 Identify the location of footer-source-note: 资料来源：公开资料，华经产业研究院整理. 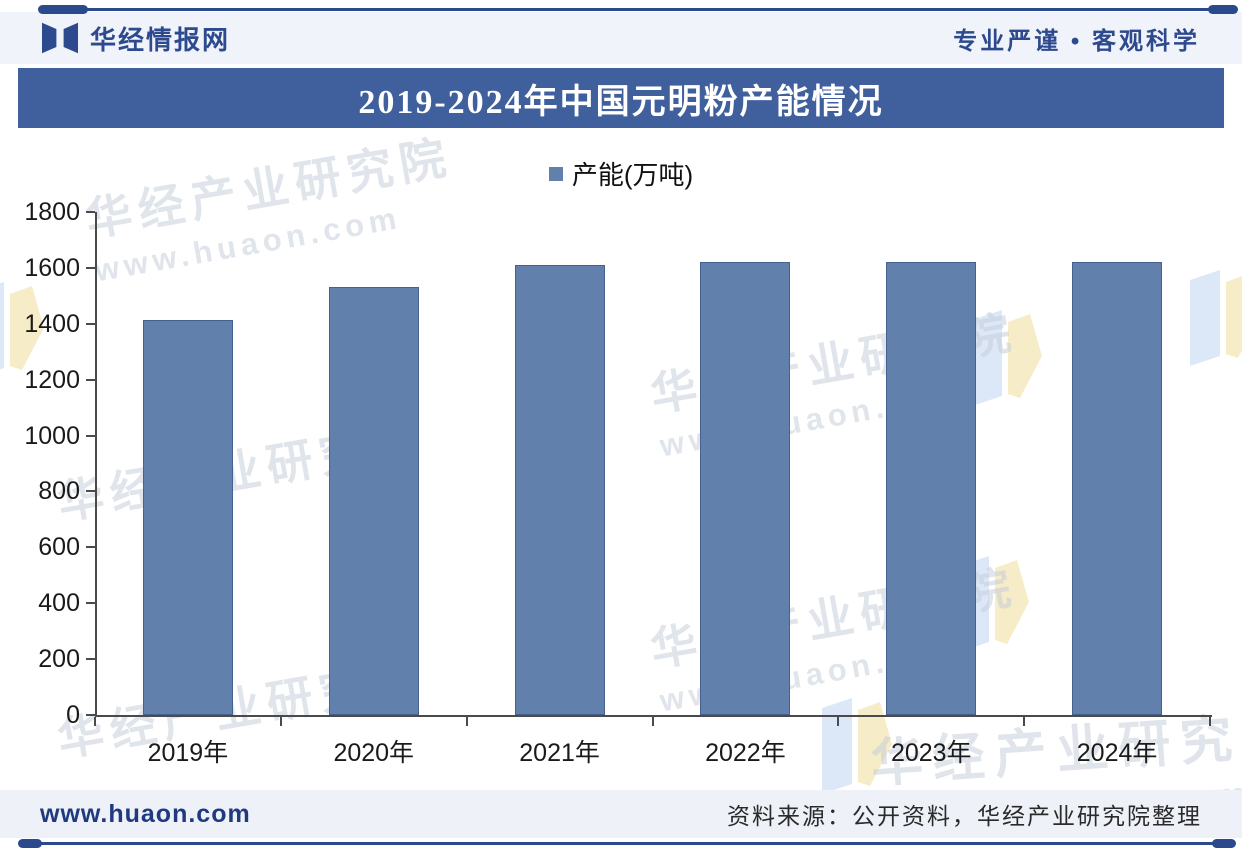
(964, 816).